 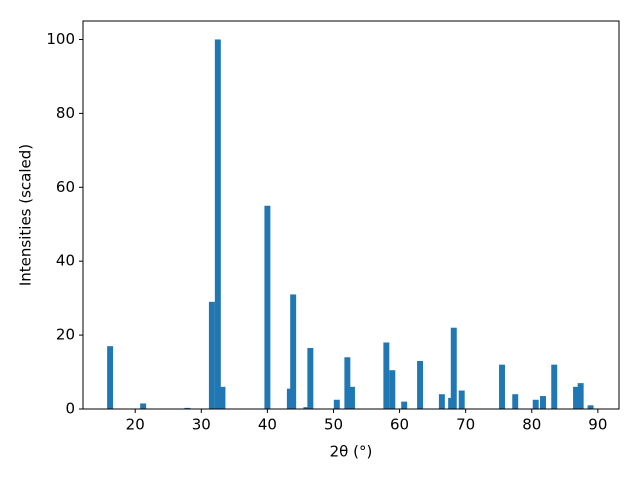 What do you see at coordinates (65, 261) in the screenshot?
I see `y-tick-label: 40` at bounding box center [65, 261].